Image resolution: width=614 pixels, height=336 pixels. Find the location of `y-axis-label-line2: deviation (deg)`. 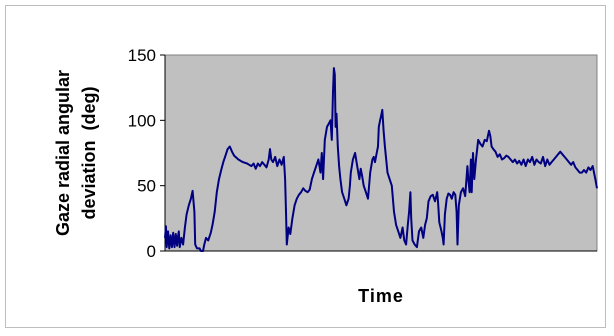

y-axis-label-line2: deviation (deg) is located at coordinates (89, 152).